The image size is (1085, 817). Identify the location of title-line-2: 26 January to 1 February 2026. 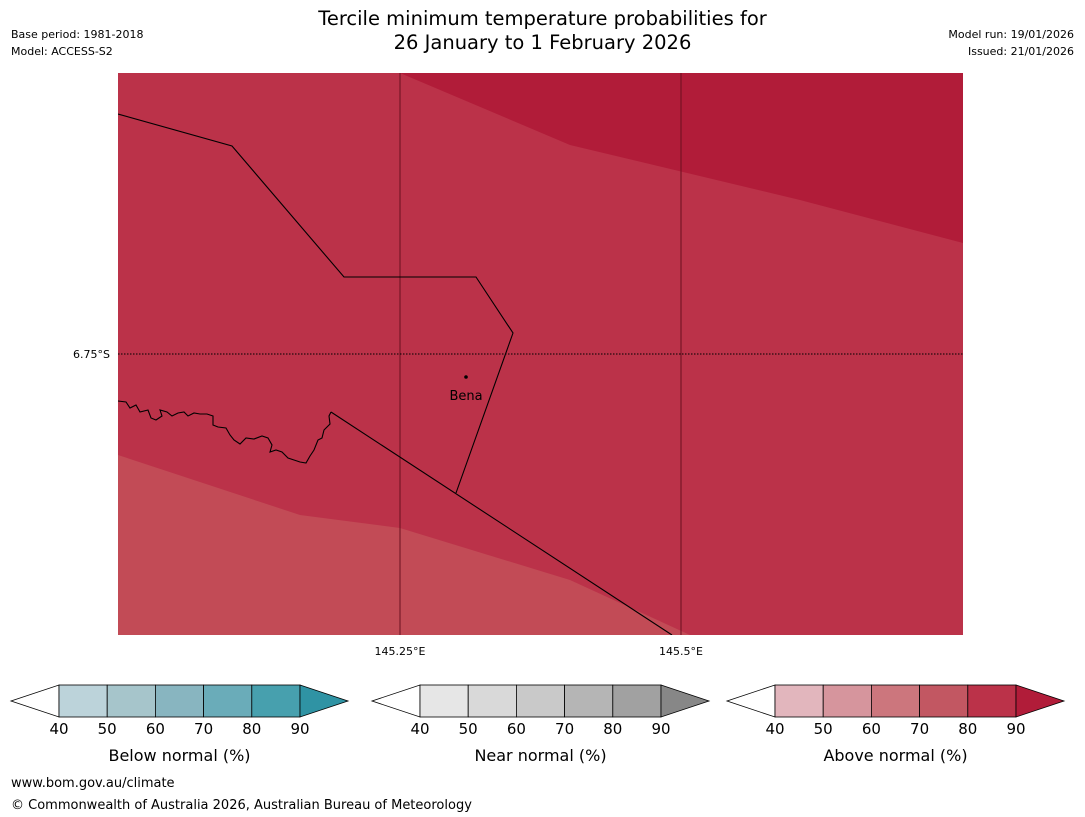
(542, 42).